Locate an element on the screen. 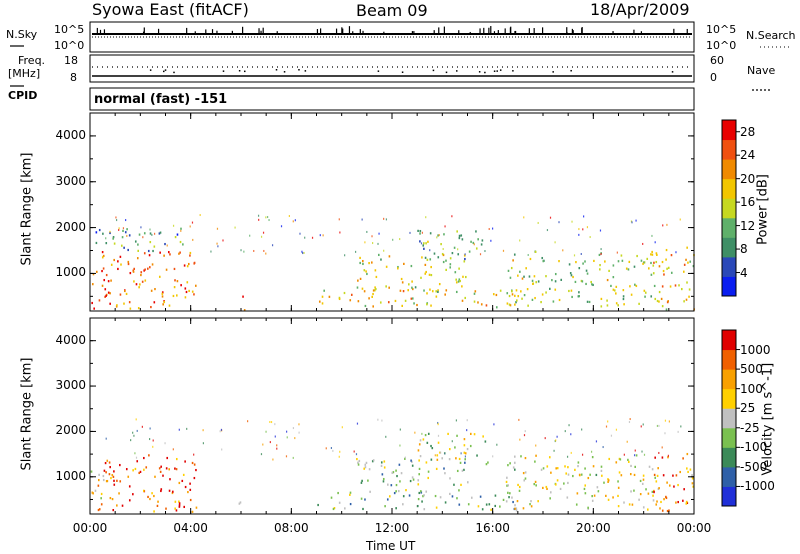 This screenshot has height=554, width=800. nave-label: Nave is located at coordinates (761, 70).